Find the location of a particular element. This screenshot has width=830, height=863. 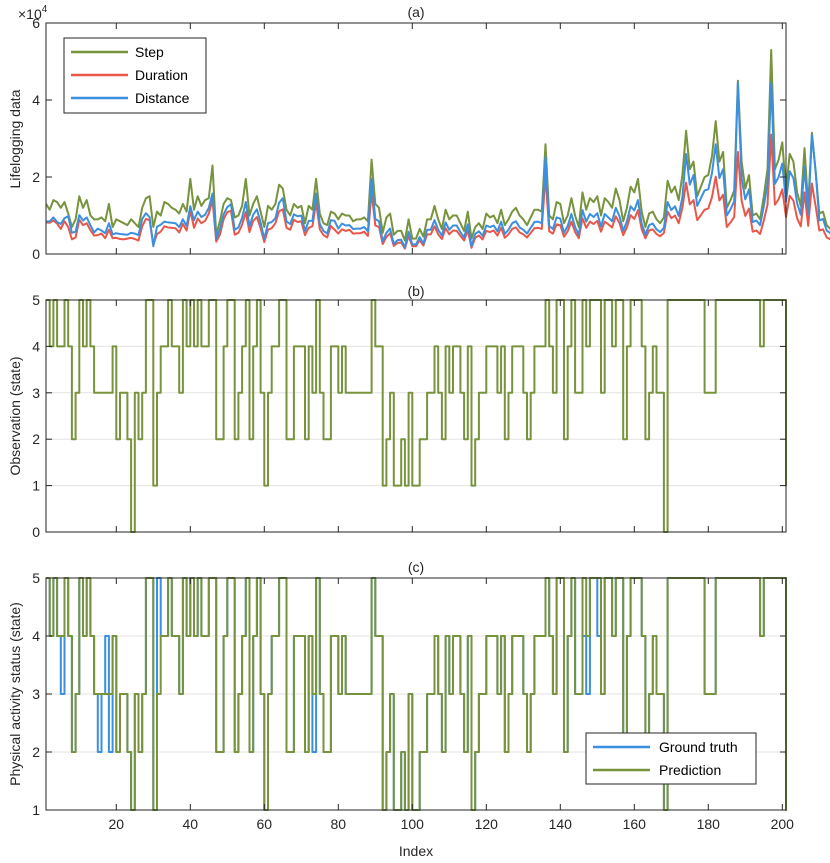

series-duration is located at coordinates (437, 191).